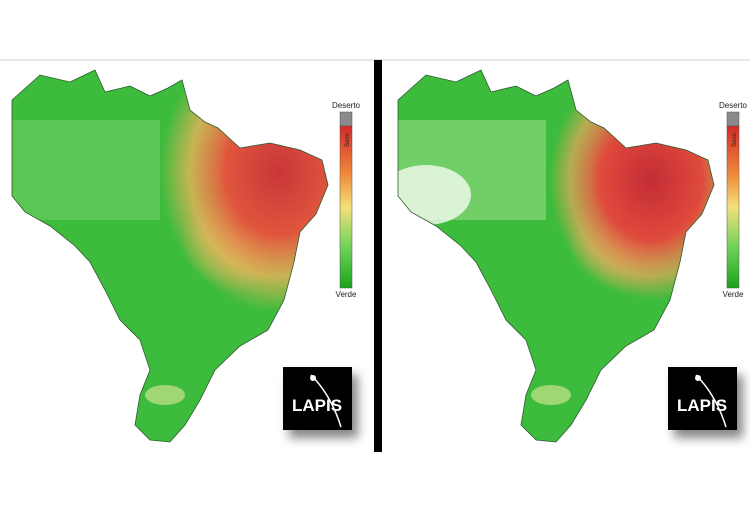 This screenshot has width=750, height=510. I want to click on divider, so click(378, 256).